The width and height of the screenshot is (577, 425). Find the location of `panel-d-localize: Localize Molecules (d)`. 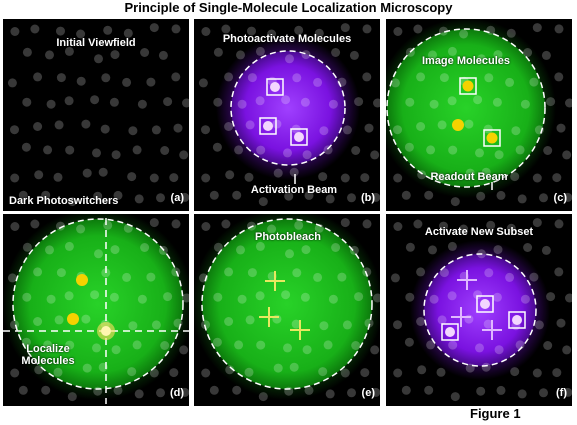

panel-d-localize: Localize Molecules (d) is located at coordinates (96, 310).